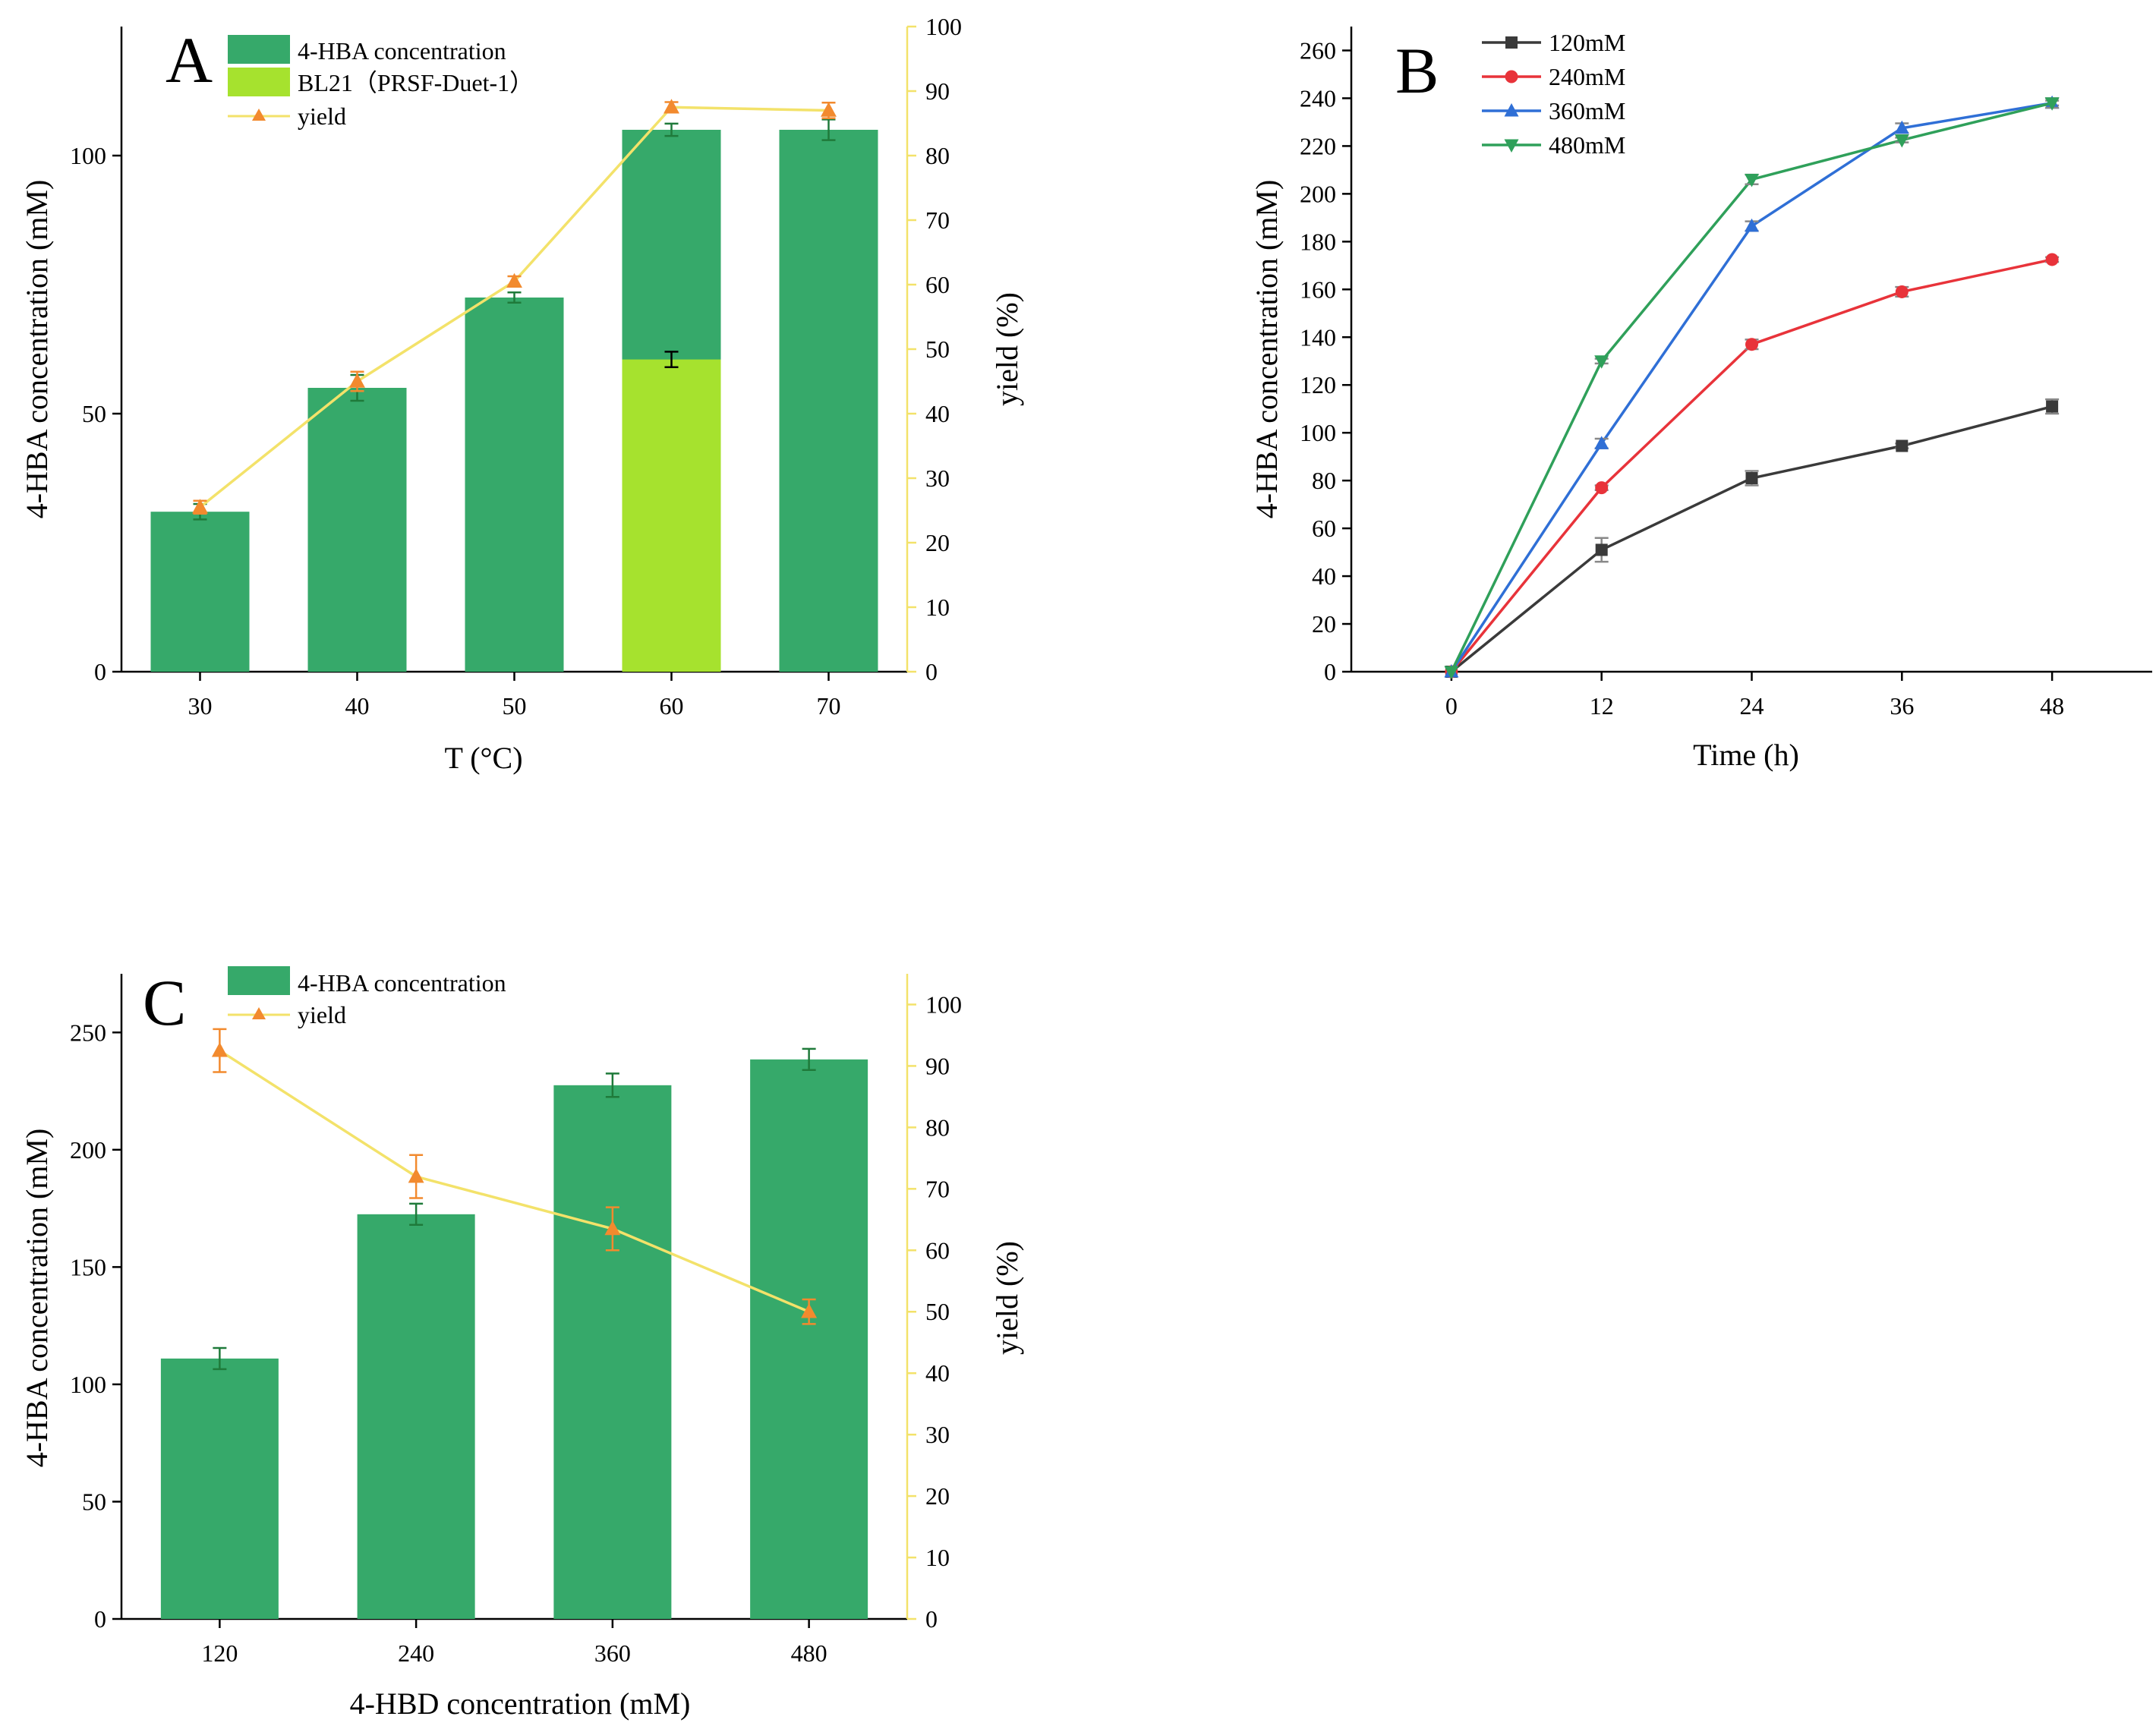 The image size is (2156, 1729). What do you see at coordinates (1267, 349) in the screenshot?
I see `panel-b-y-label: 4-HBA concentration (mM)` at bounding box center [1267, 349].